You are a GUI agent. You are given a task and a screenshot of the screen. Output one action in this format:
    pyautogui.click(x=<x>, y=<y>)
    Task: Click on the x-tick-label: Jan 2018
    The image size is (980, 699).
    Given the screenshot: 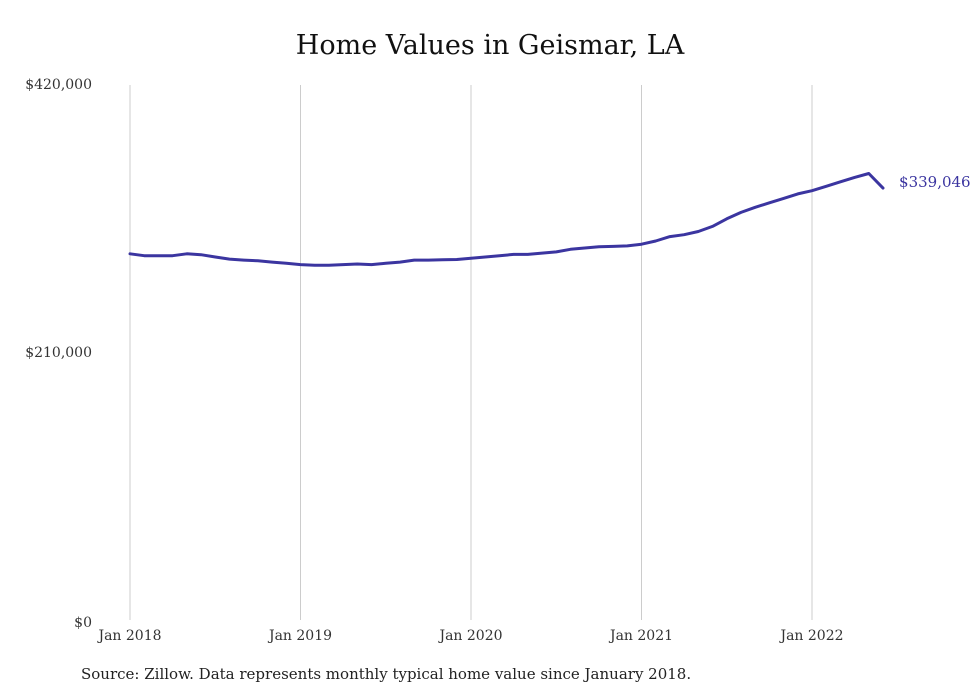 What is the action you would take?
    pyautogui.click(x=128, y=636)
    